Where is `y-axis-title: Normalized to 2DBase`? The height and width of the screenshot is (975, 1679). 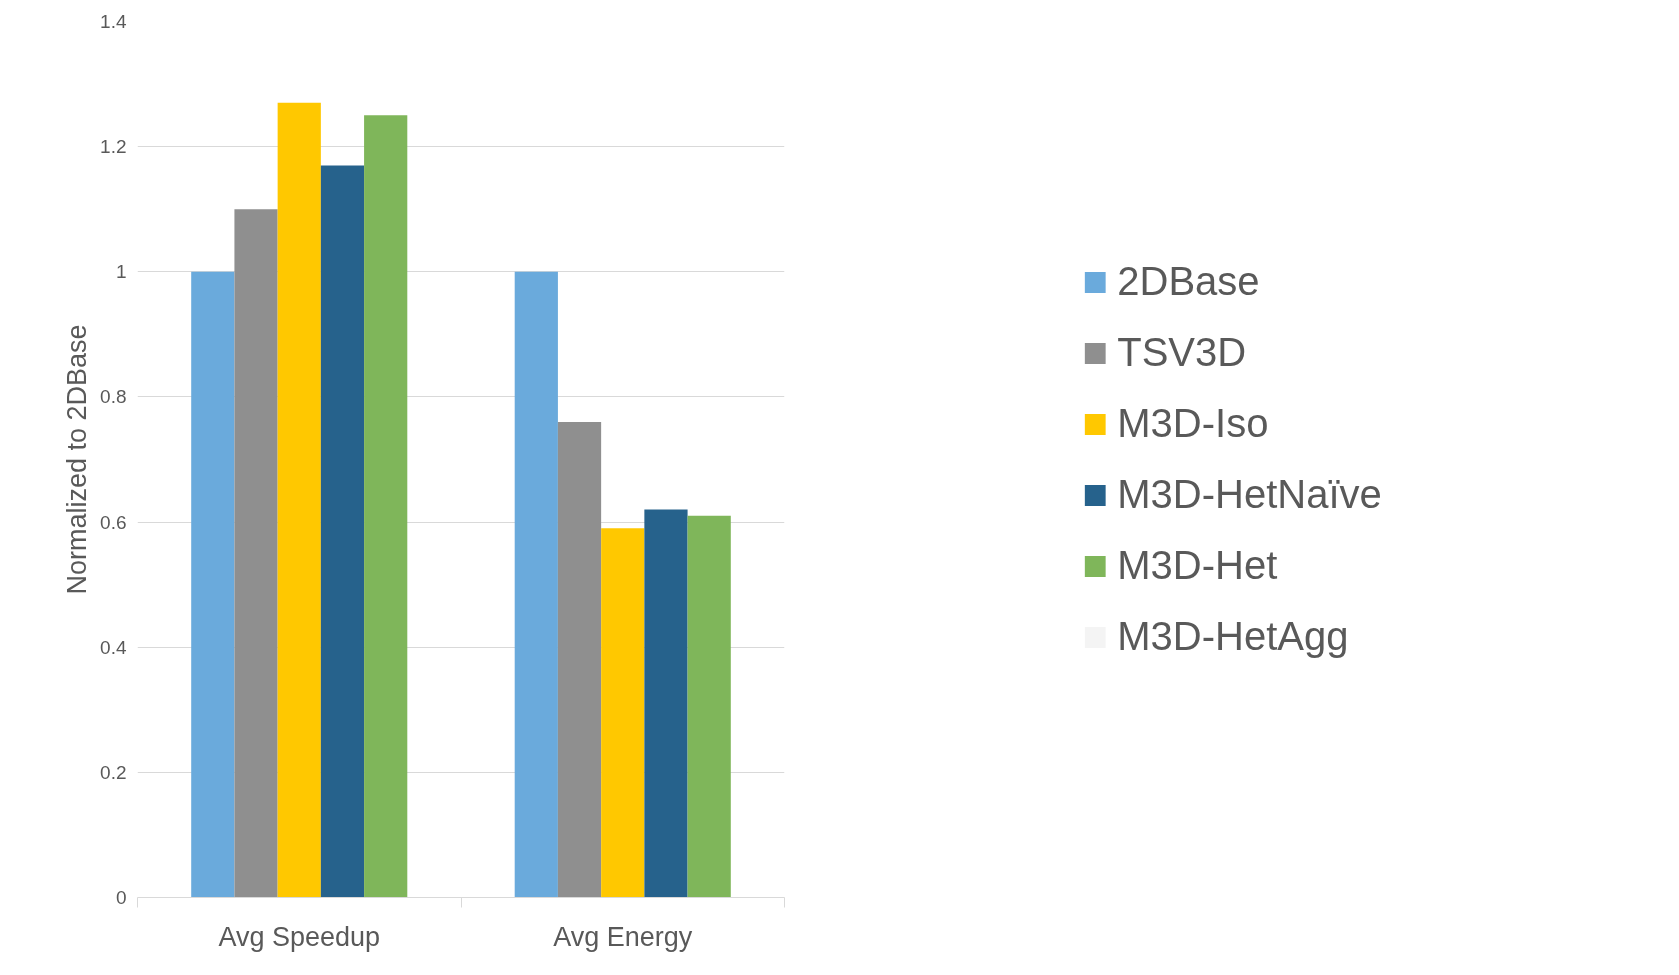 y-axis-title: Normalized to 2DBase is located at coordinates (77, 459).